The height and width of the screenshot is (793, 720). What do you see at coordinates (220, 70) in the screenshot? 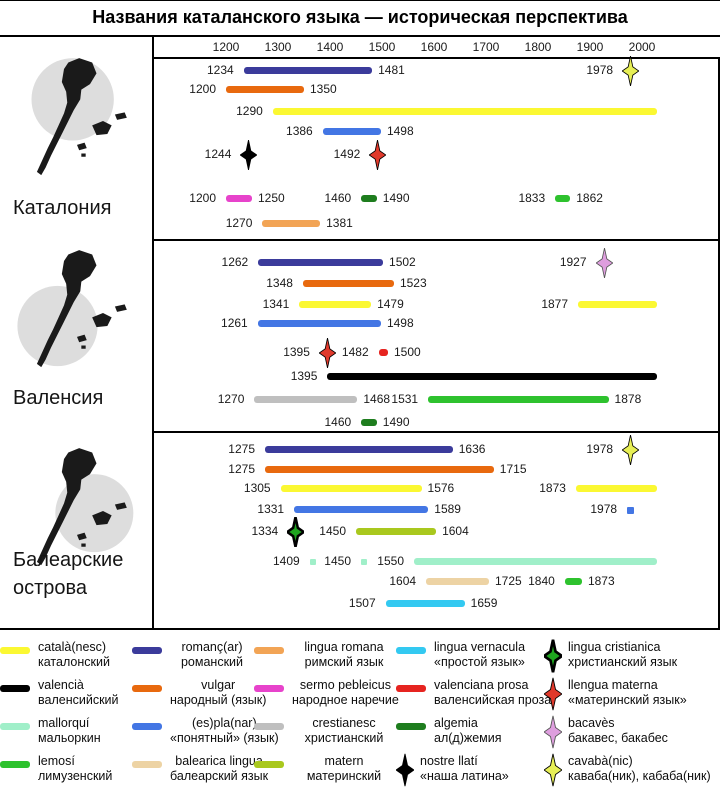
I see `year-label: 1234` at bounding box center [220, 70].